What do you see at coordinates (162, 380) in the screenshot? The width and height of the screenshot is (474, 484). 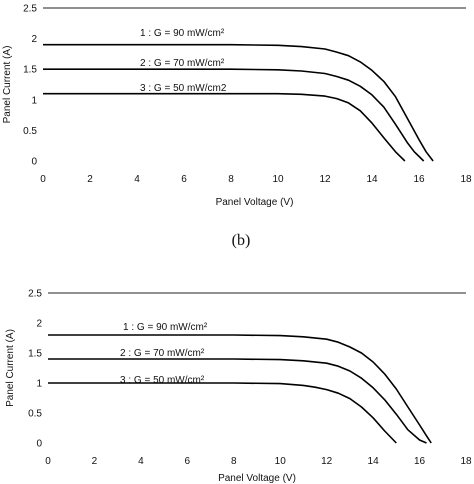 I see `series-label-3: 3 : G = 50 mW/cm²` at bounding box center [162, 380].